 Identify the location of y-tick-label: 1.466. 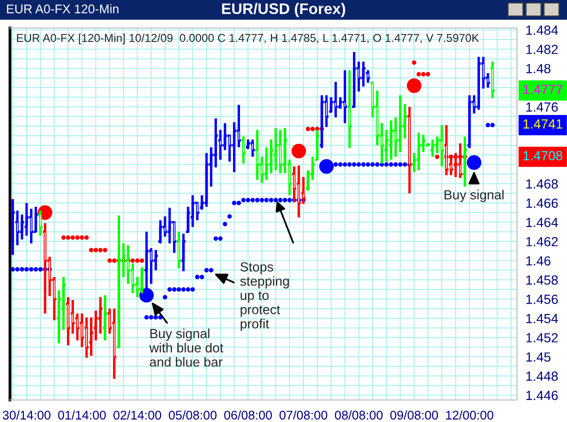
(542, 203).